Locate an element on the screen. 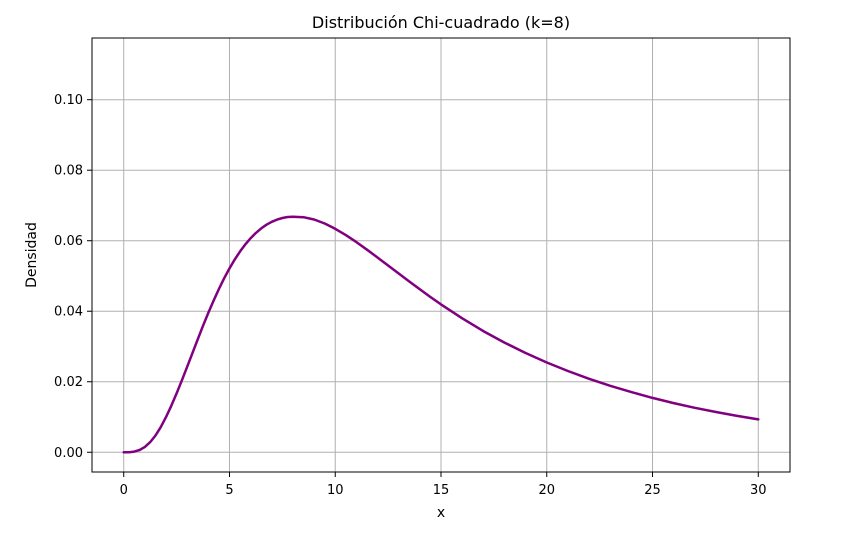 The height and width of the screenshot is (534, 848). y-tick-label: 0.08 is located at coordinates (68, 171).